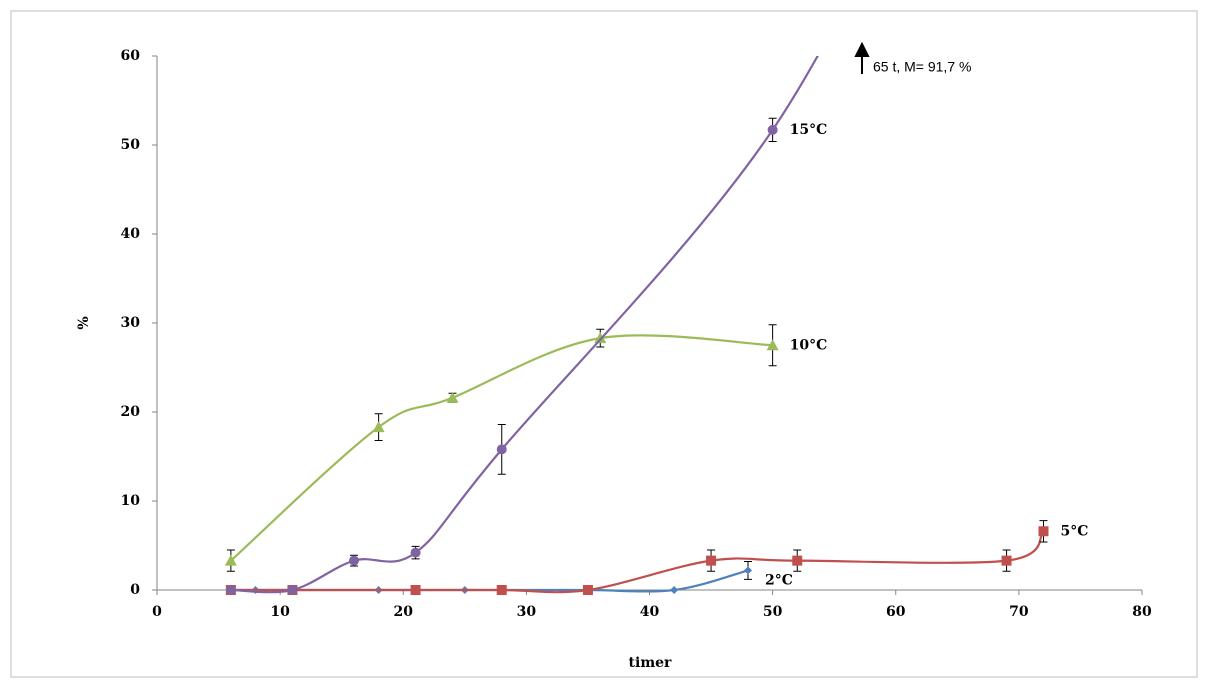  Describe the element at coordinates (896, 612) in the screenshot. I see `x-tick-label: 60` at that location.